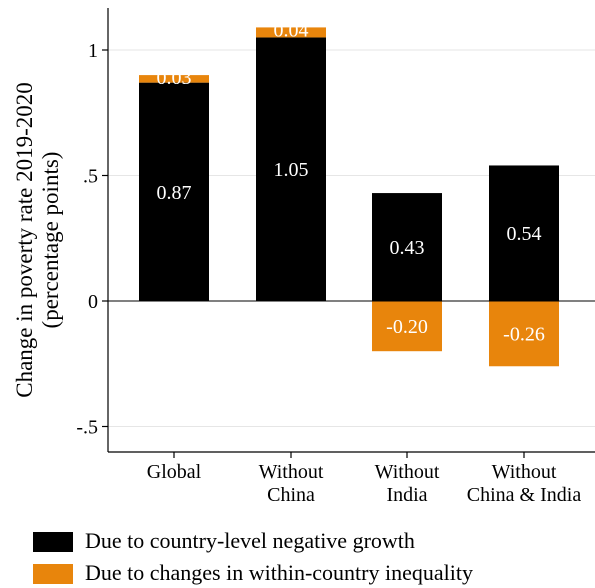  Describe the element at coordinates (250, 540) in the screenshot. I see `legend-label-negative-growth: Due to country-level negative growth` at that location.